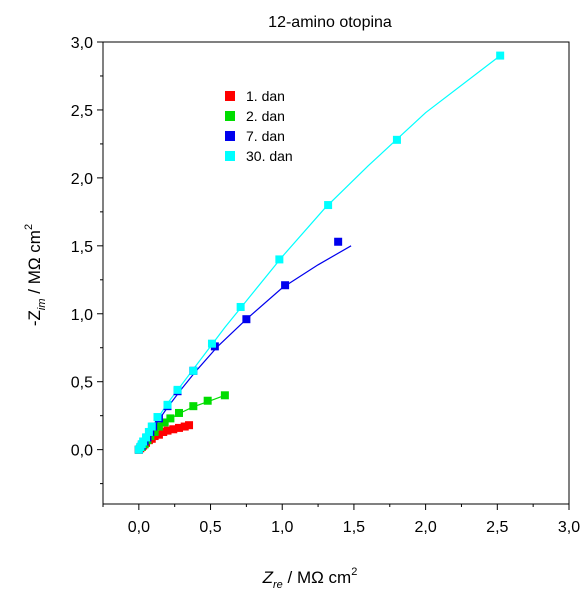  I want to click on y-tick-label: 2,0, so click(82, 179).